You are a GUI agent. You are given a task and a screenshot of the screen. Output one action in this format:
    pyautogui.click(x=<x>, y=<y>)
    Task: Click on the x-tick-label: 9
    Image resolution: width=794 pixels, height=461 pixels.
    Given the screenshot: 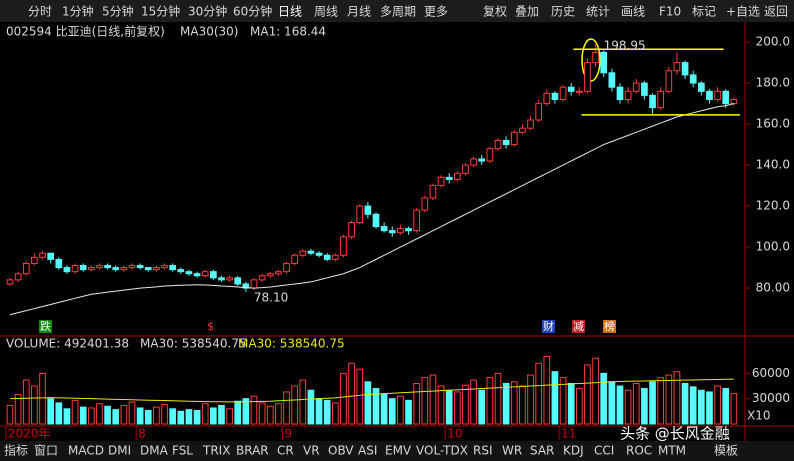 What is the action you would take?
    pyautogui.click(x=289, y=434)
    